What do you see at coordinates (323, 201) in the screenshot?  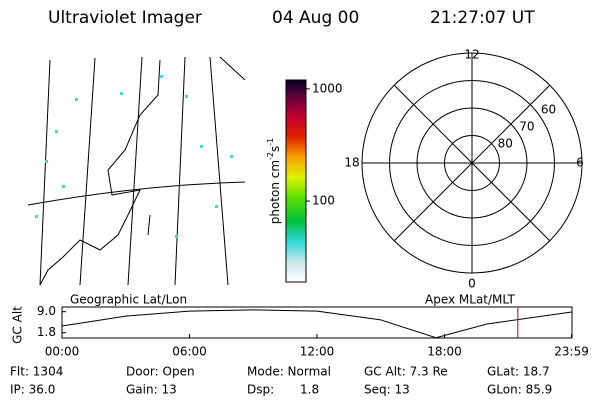 I see `colorbar-tick-label: 100` at bounding box center [323, 201].